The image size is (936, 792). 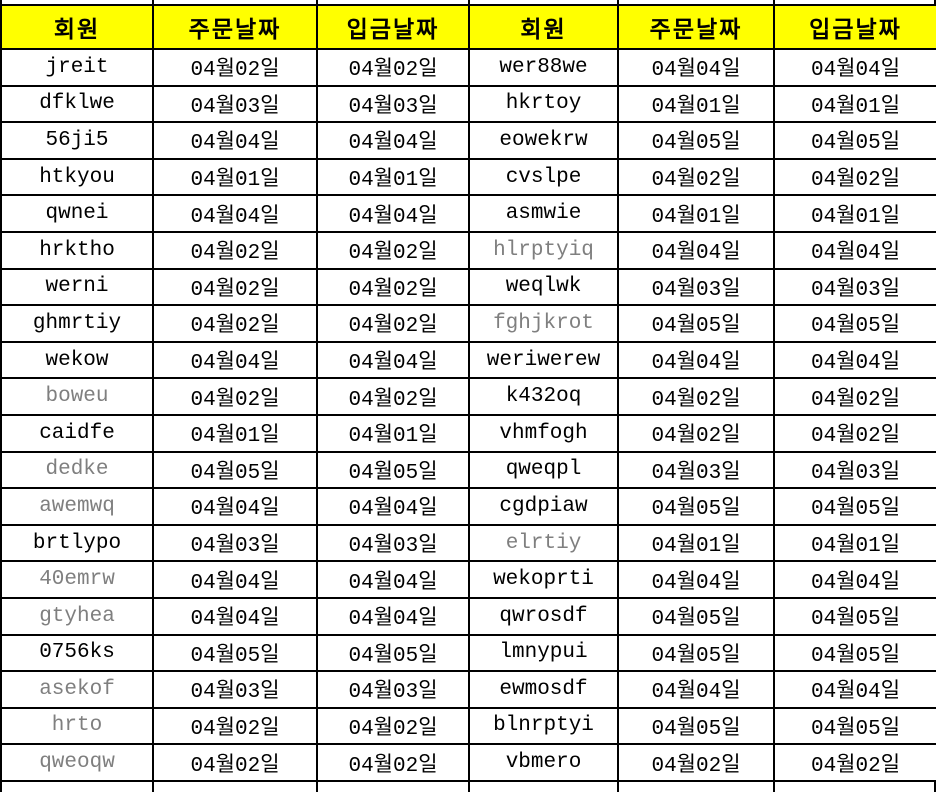 I want to click on column-header-member-left: 회원, so click(x=77, y=27).